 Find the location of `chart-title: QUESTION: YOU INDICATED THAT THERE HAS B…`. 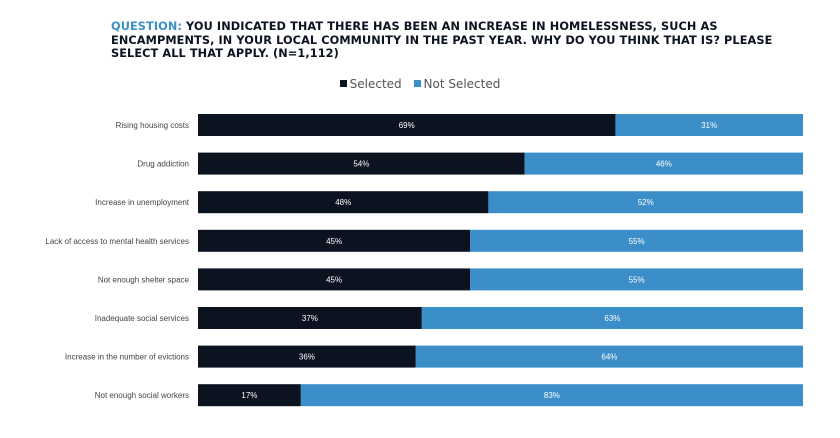

chart-title: QUESTION: YOU INDICATED THAT THERE HAS B… is located at coordinates (461, 40).